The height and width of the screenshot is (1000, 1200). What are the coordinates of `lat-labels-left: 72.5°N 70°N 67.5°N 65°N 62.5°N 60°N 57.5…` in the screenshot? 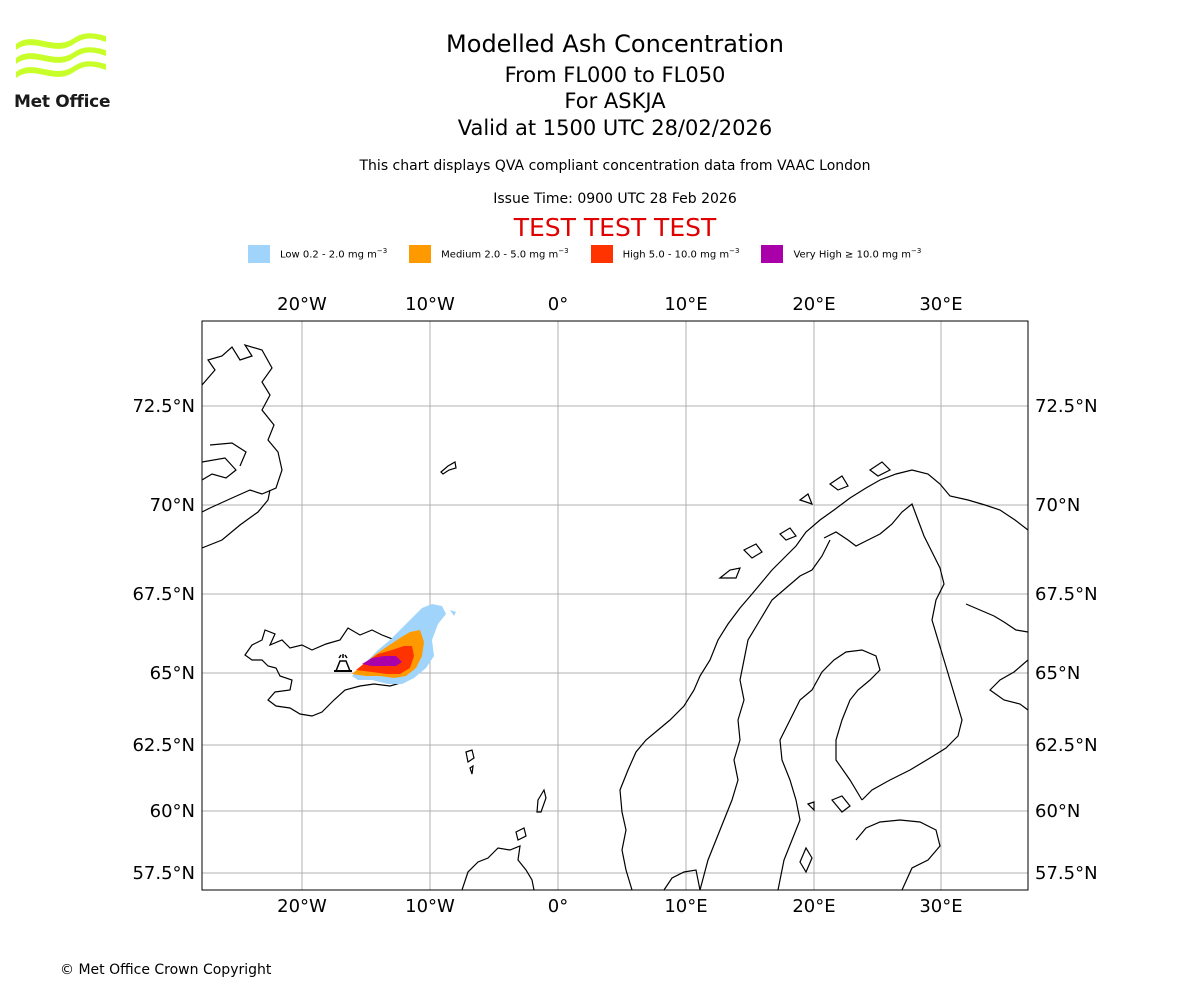 It's located at (163, 640).